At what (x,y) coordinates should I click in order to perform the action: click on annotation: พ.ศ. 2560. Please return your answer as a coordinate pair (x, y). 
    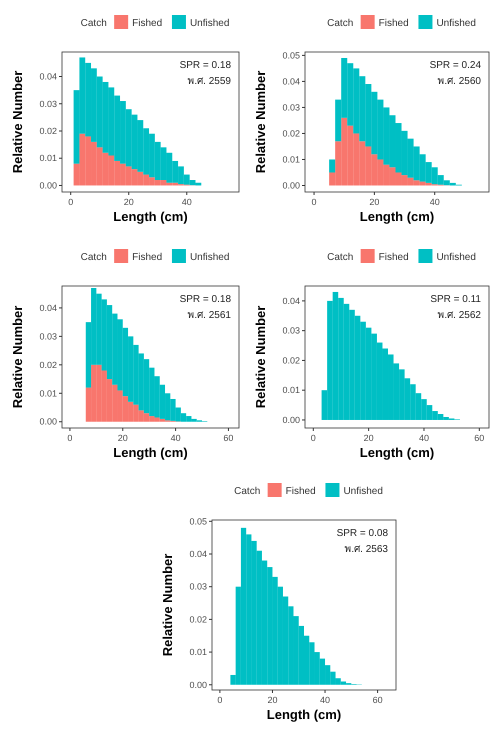
    Looking at the image, I should click on (459, 81).